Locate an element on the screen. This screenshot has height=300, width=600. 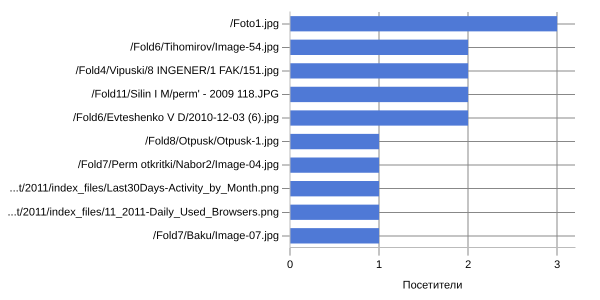
x-tick-label: 1 is located at coordinates (379, 265).